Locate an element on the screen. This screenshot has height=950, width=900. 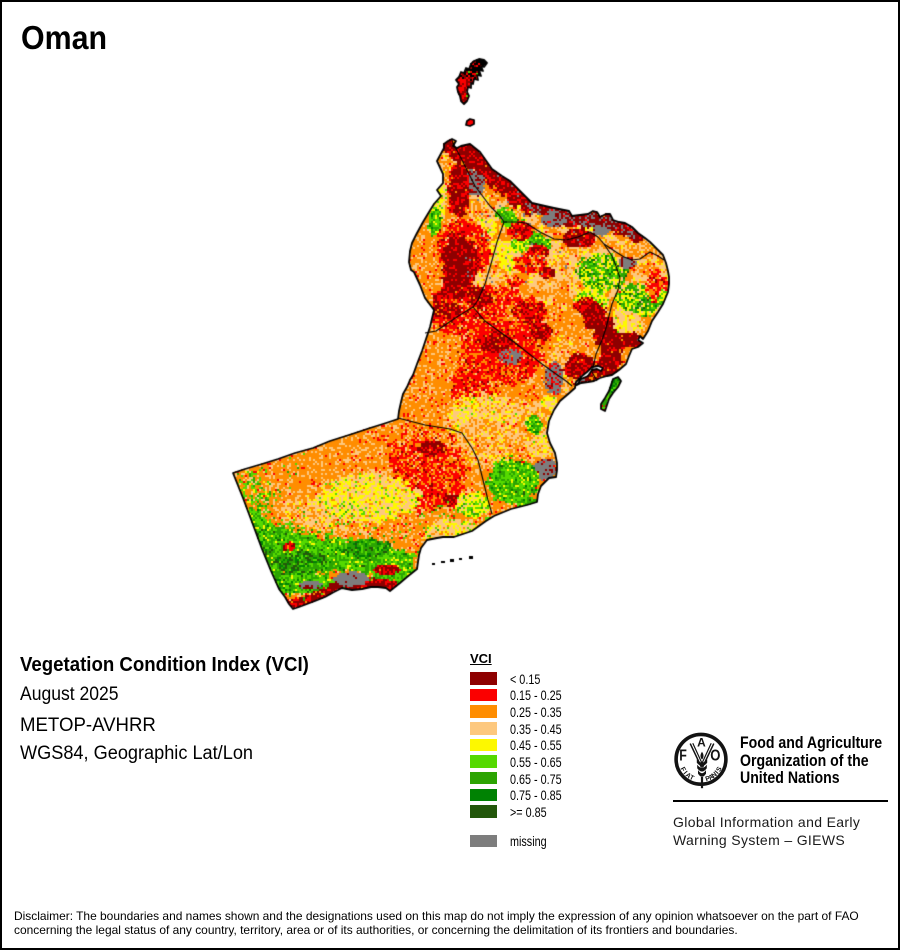
svg-text: T is located at coordinates (692, 778).